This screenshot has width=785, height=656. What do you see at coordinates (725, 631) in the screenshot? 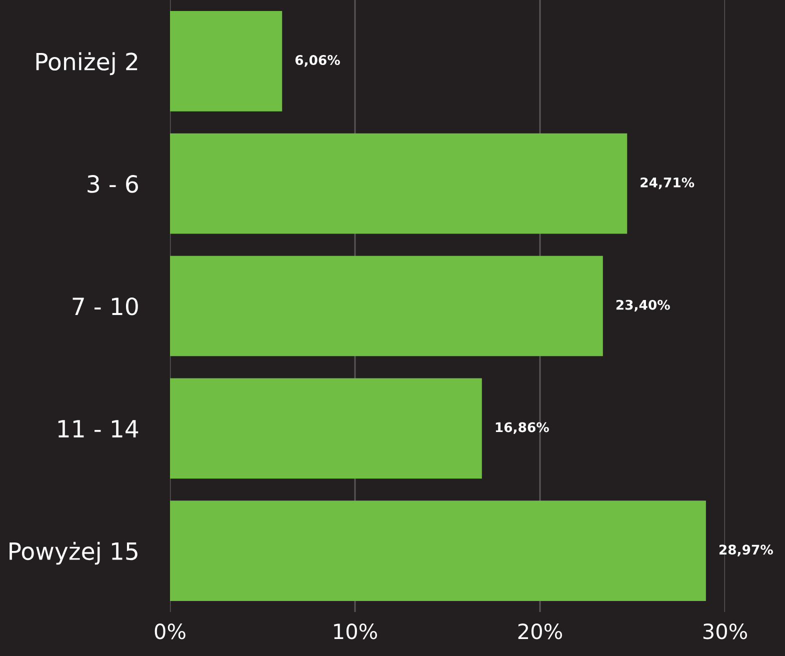
I see `x-tick-label: 30%` at bounding box center [725, 631].